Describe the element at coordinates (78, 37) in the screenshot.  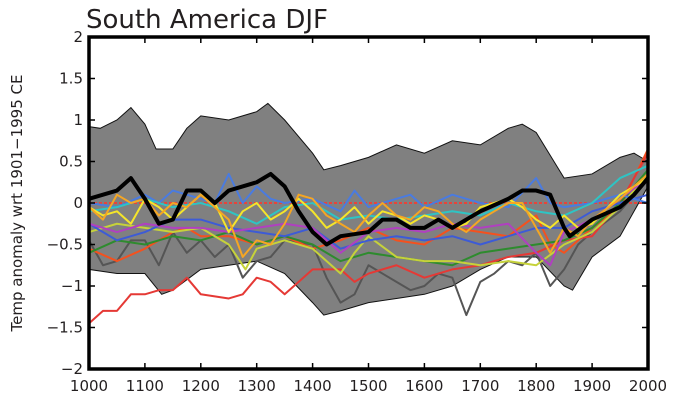
I see `y-tick-label: 2` at that location.